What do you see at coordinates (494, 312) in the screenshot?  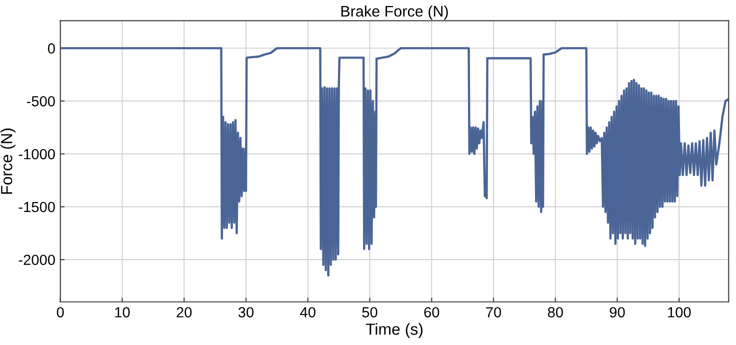 I see `x-tick-label: 70` at bounding box center [494, 312].